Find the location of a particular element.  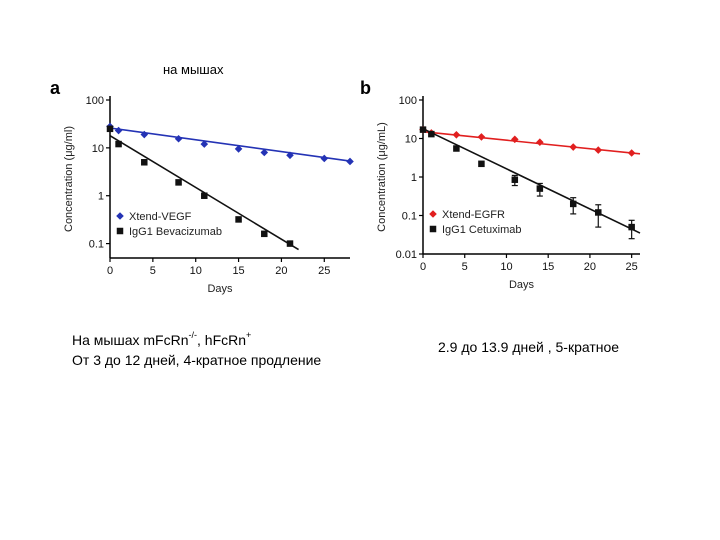

header-label: на мышах is located at coordinates (193, 69).